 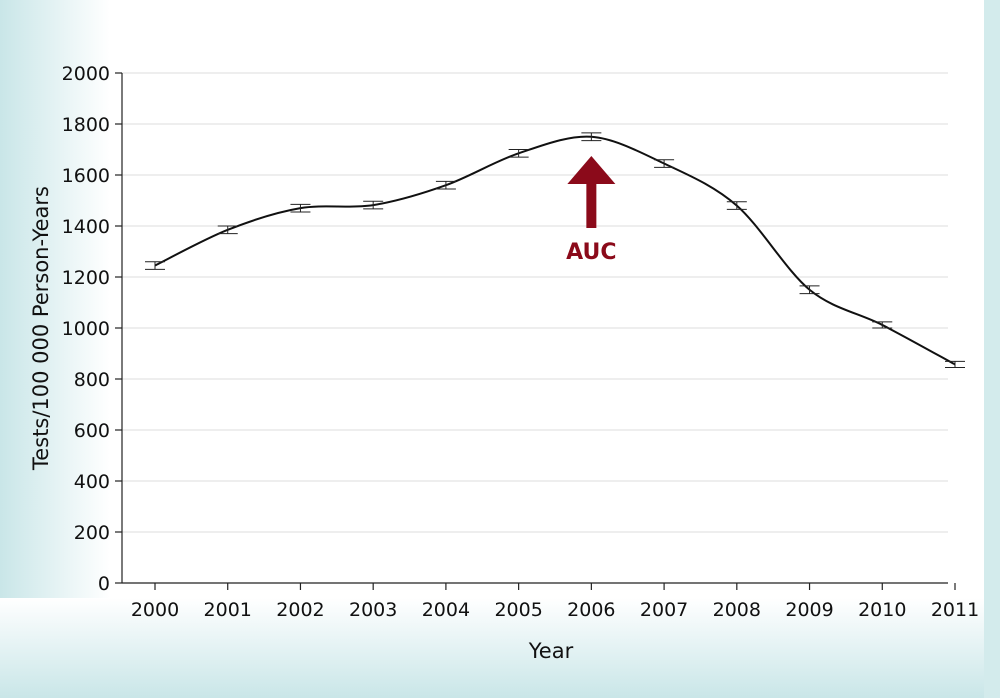 What do you see at coordinates (41, 328) in the screenshot?
I see `y-axis-title: Tests/100 000 Person-Years` at bounding box center [41, 328].